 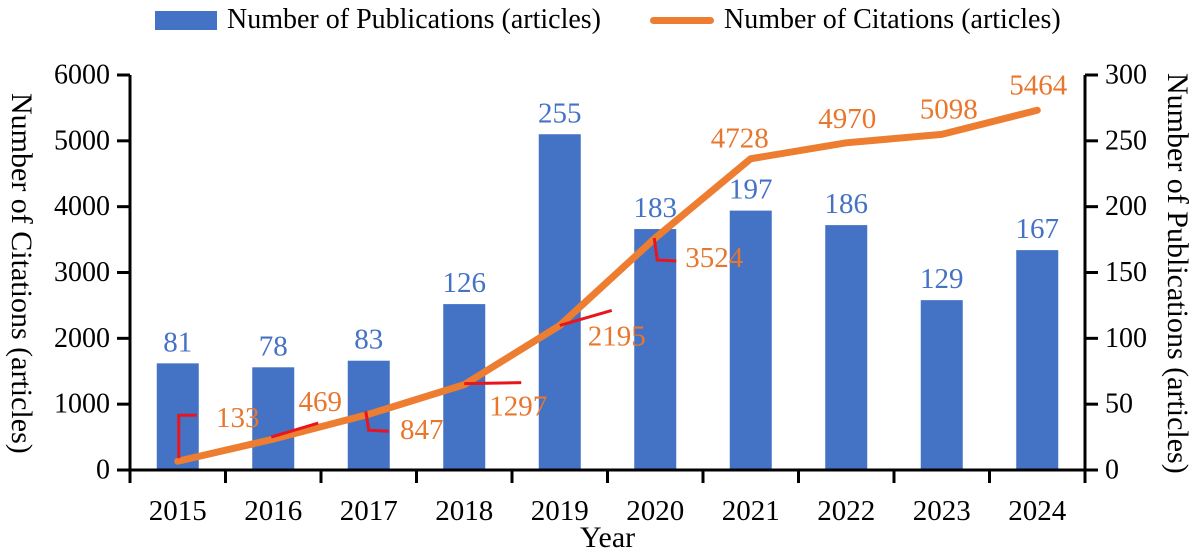 What do you see at coordinates (1119, 404) in the screenshot?
I see `right-axis-tick-label: 50` at bounding box center [1119, 404].